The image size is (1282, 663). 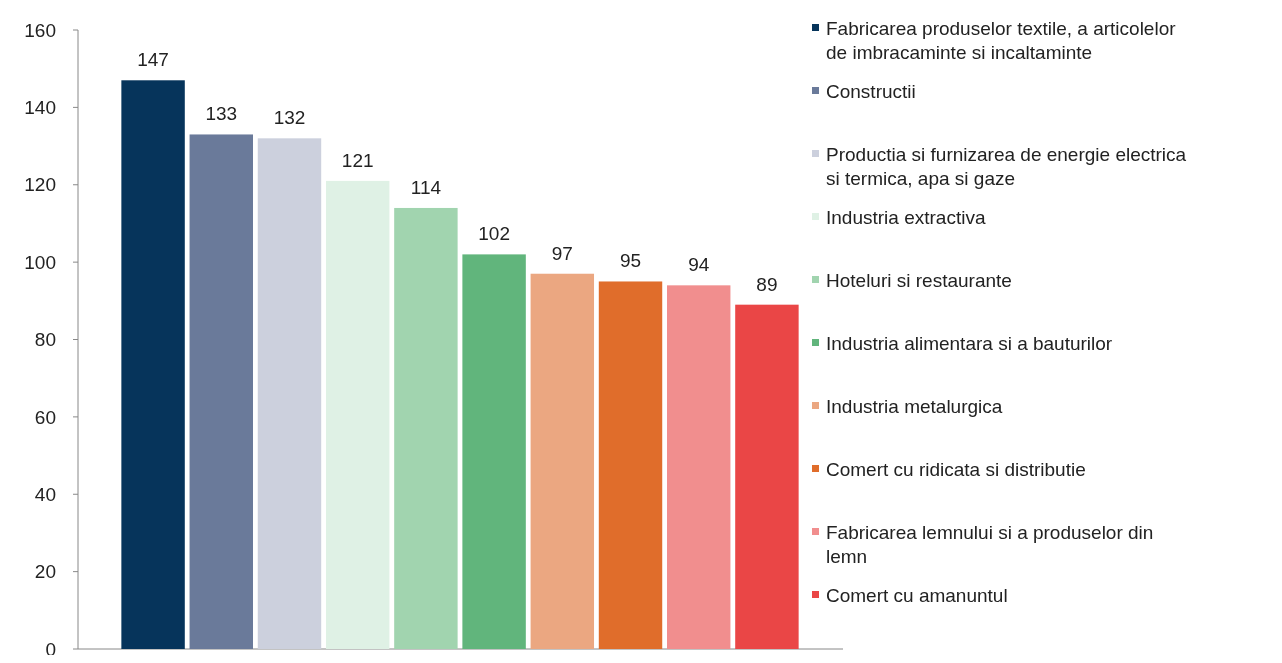 What do you see at coordinates (956, 469) in the screenshot?
I see `legend-label: Comert cu ridicata si distributie` at bounding box center [956, 469].